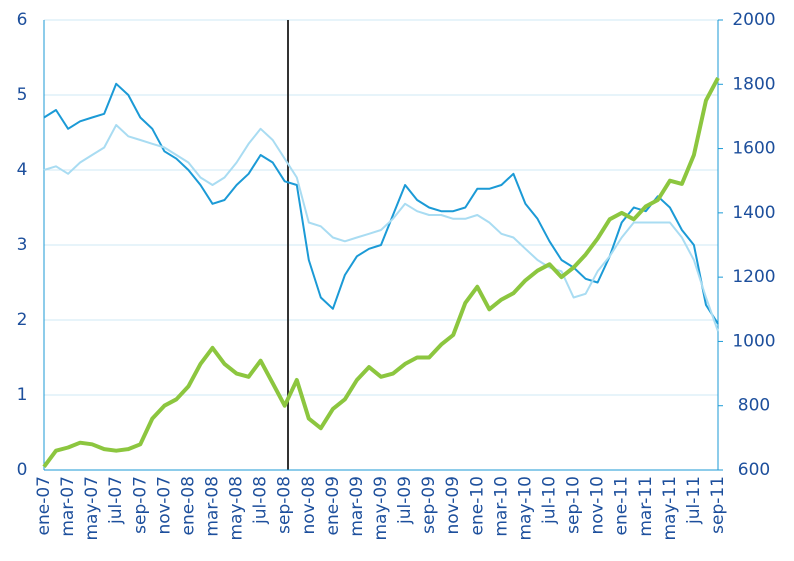 This screenshot has height=561, width=794. What do you see at coordinates (285, 505) in the screenshot?
I see `x-tick-label: sep-08` at bounding box center [285, 505].